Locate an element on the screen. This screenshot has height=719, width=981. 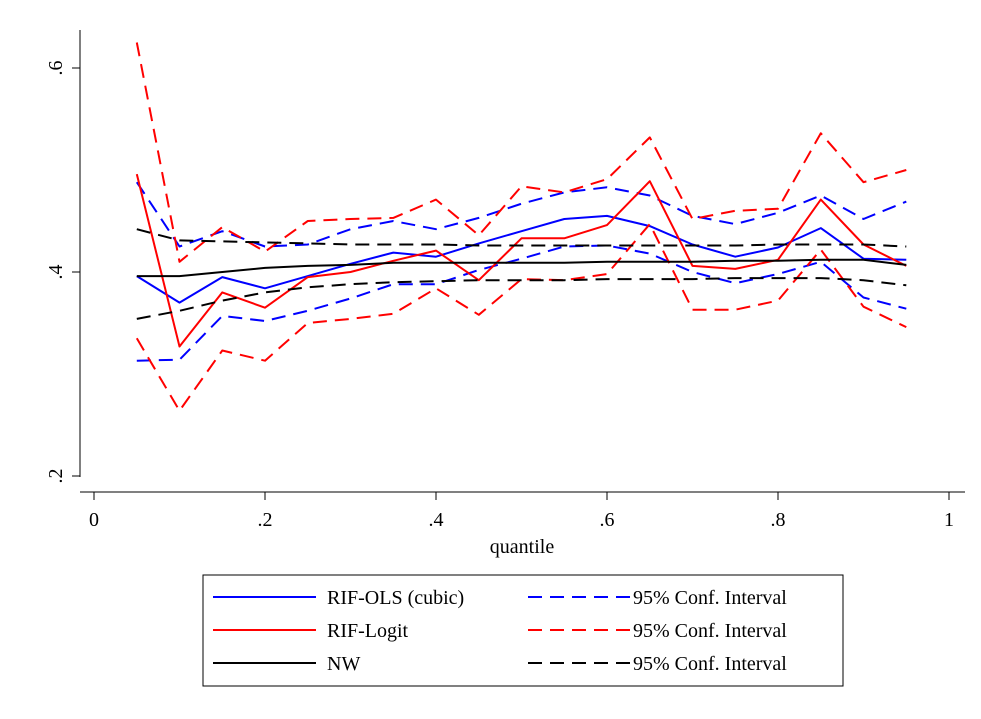
y-tick-label: .2 is located at coordinates (56, 476).